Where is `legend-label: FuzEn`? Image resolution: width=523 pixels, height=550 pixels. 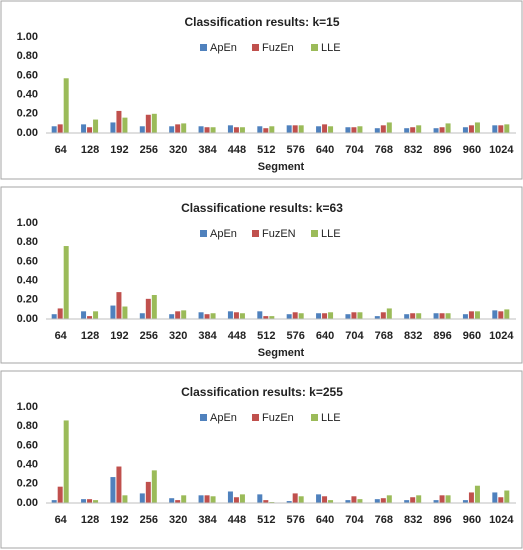
legend-label: FuzEn is located at coordinates (278, 418).